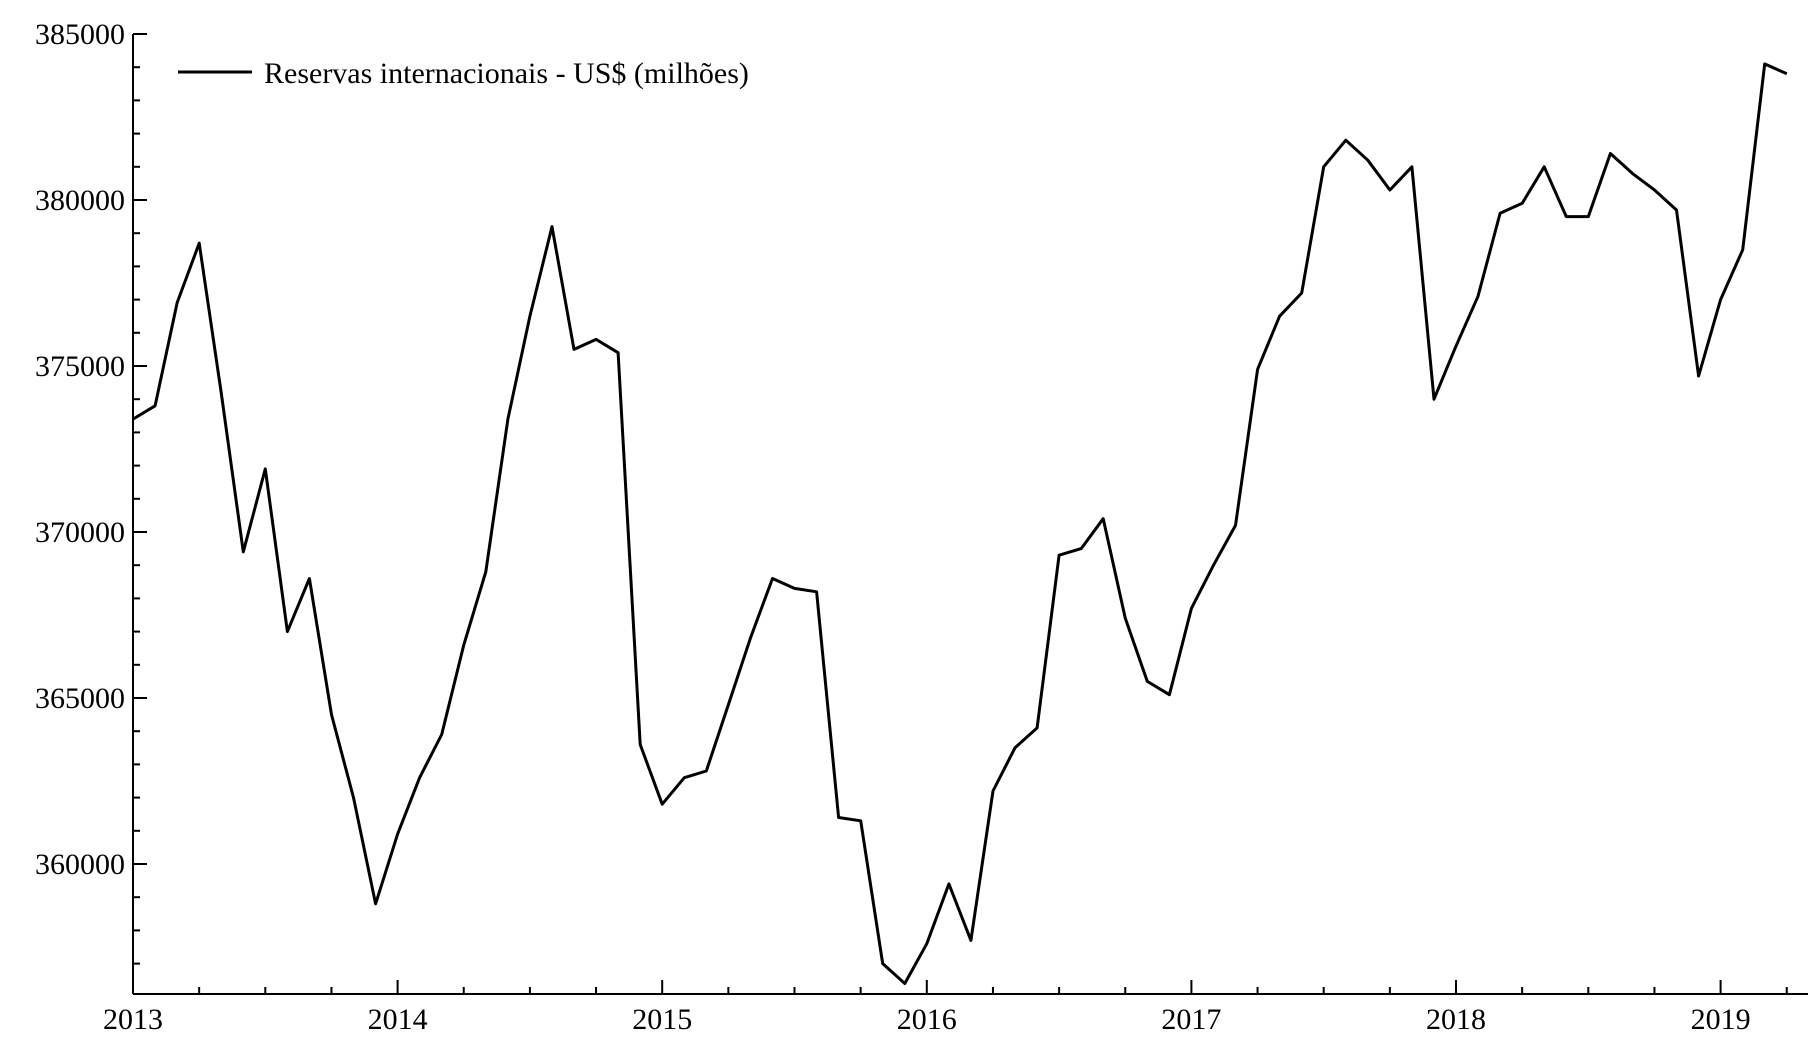  I want to click on x-tick-label: 2019, so click(1721, 1019).